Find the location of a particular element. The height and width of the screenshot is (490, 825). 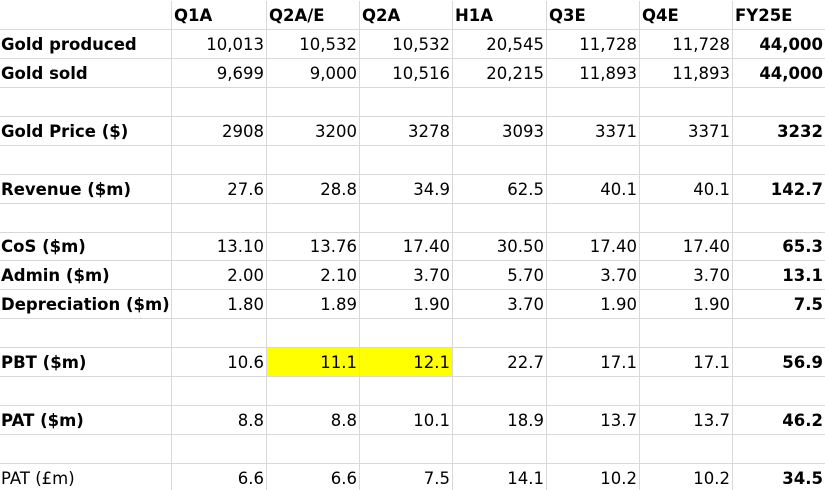

row-label-cell: Gold produced is located at coordinates (86, 44).